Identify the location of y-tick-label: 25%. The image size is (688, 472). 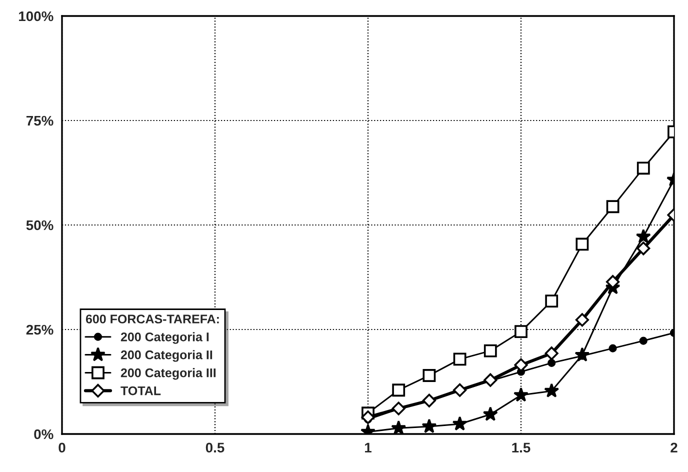
(40, 329).